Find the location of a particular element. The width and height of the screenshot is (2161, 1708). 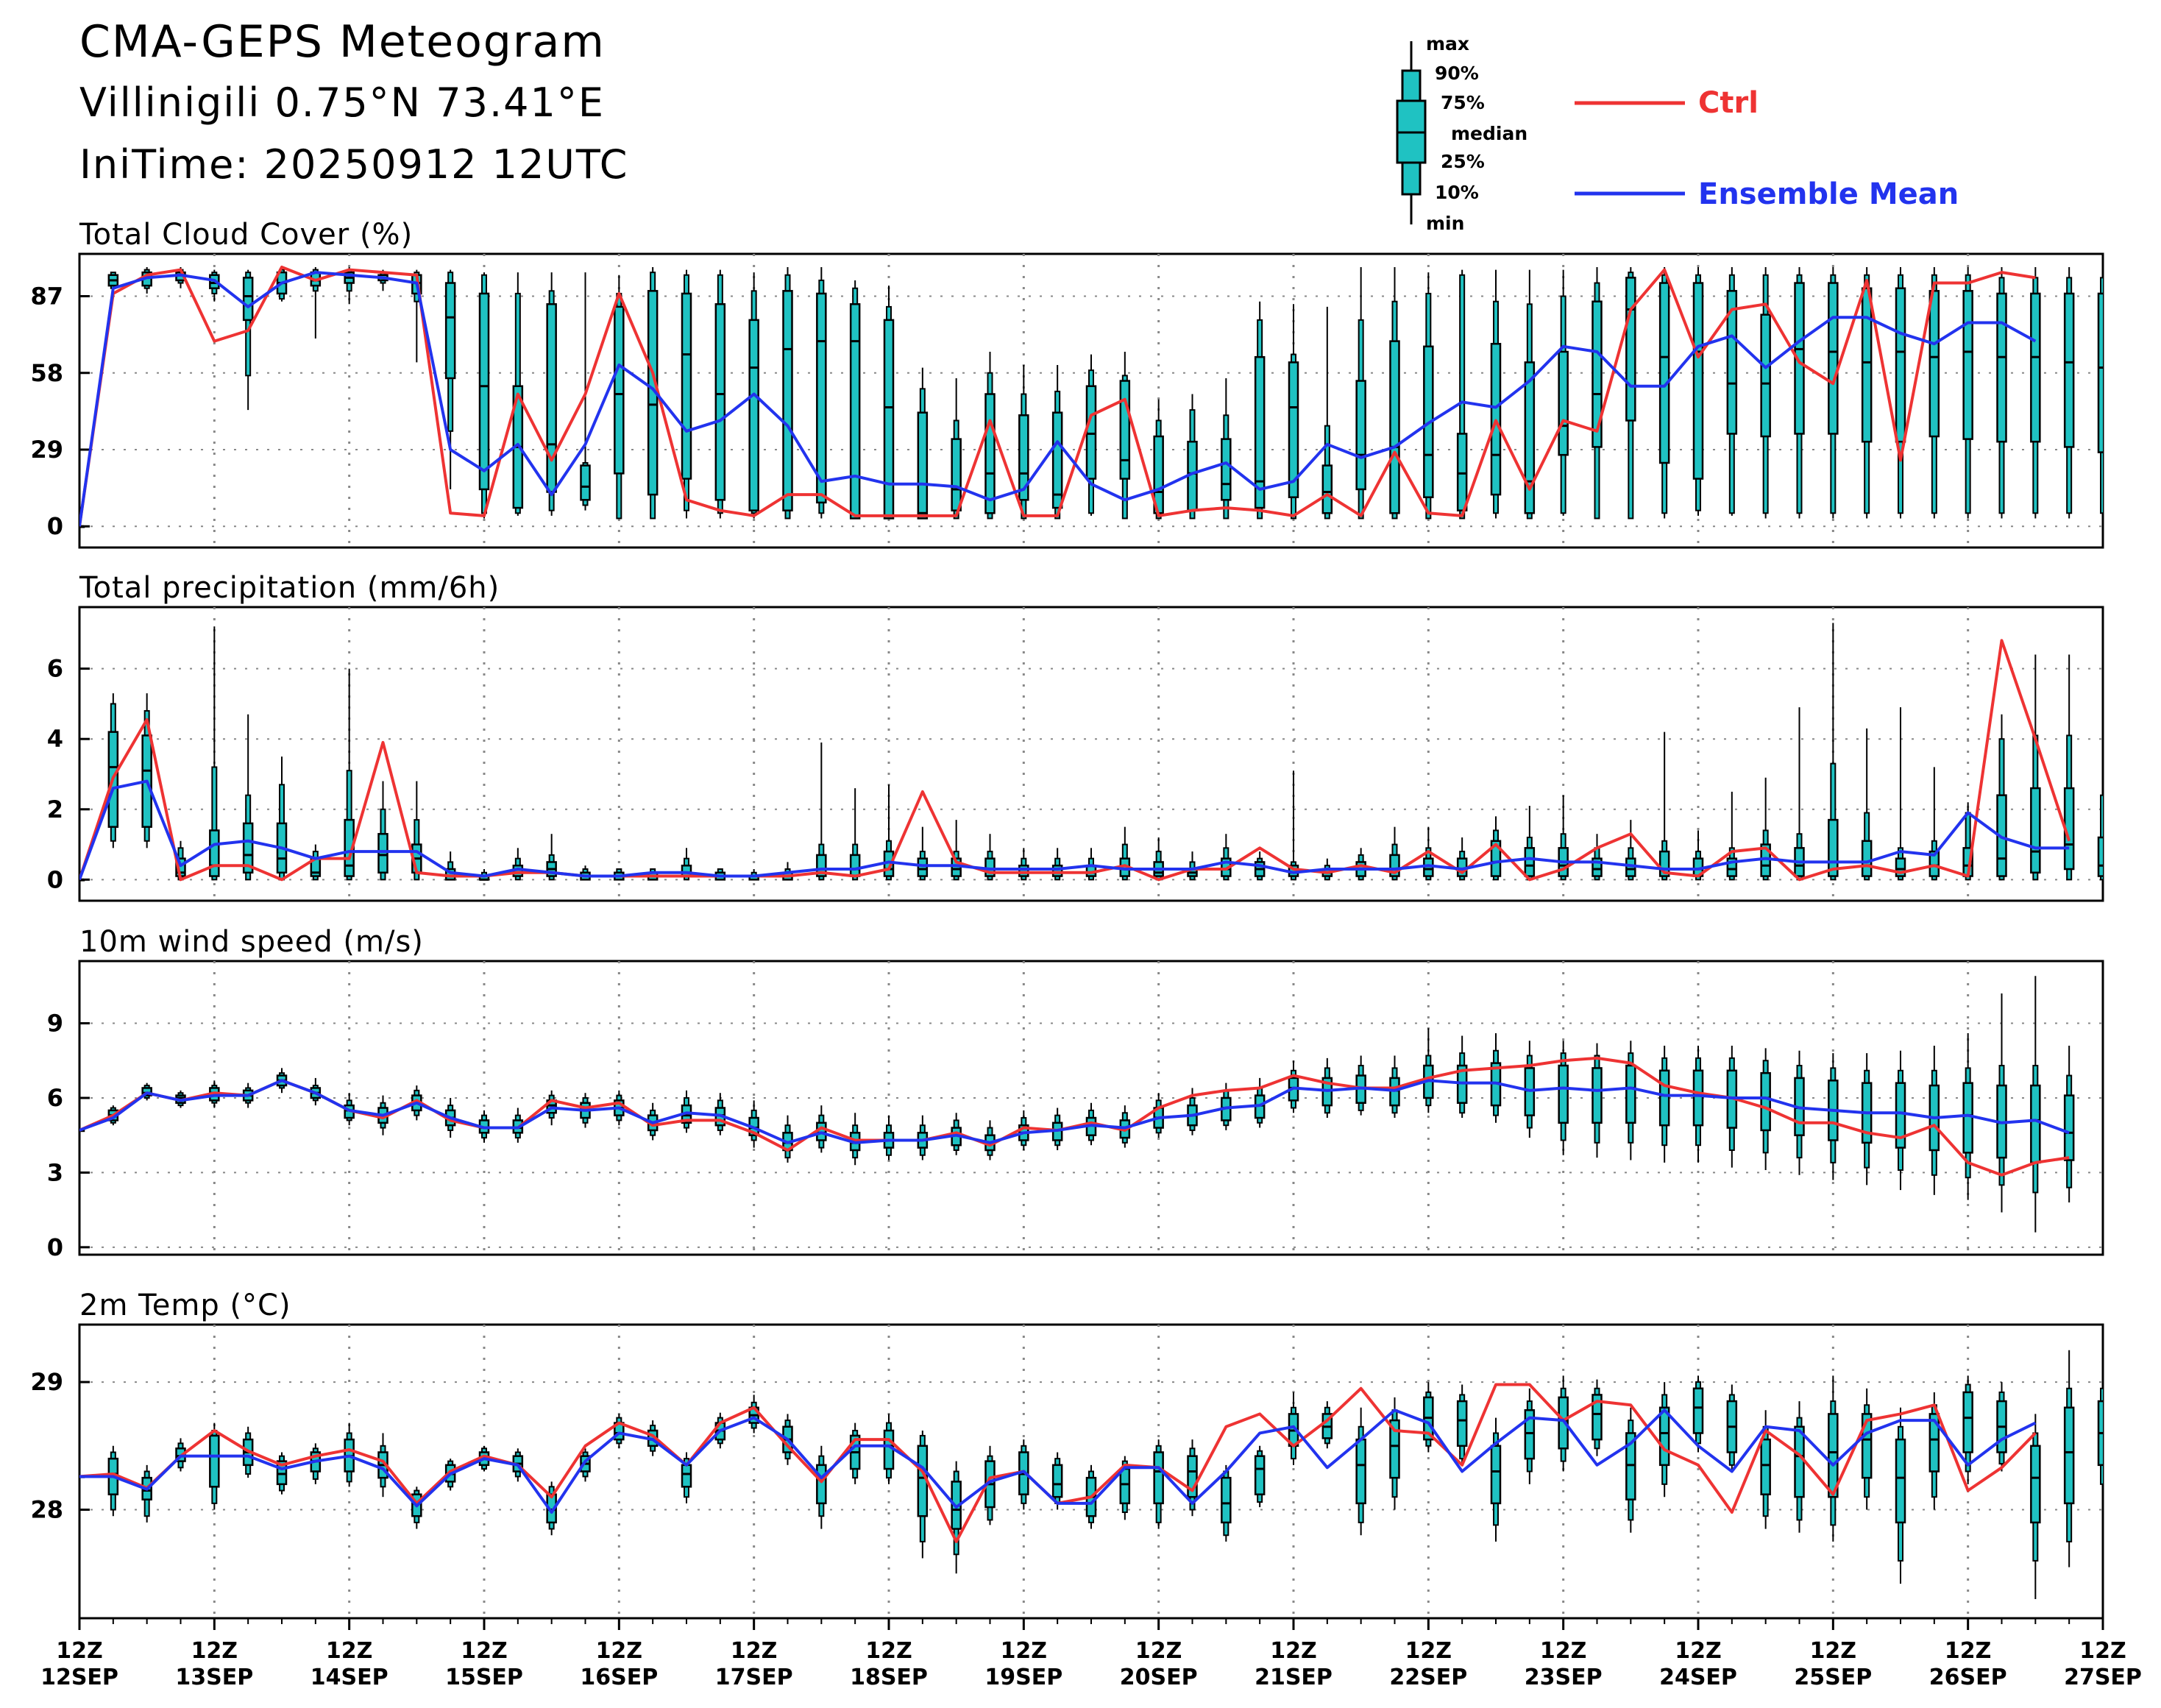

x-tick-label-date: 15SEP is located at coordinates (484, 1678).